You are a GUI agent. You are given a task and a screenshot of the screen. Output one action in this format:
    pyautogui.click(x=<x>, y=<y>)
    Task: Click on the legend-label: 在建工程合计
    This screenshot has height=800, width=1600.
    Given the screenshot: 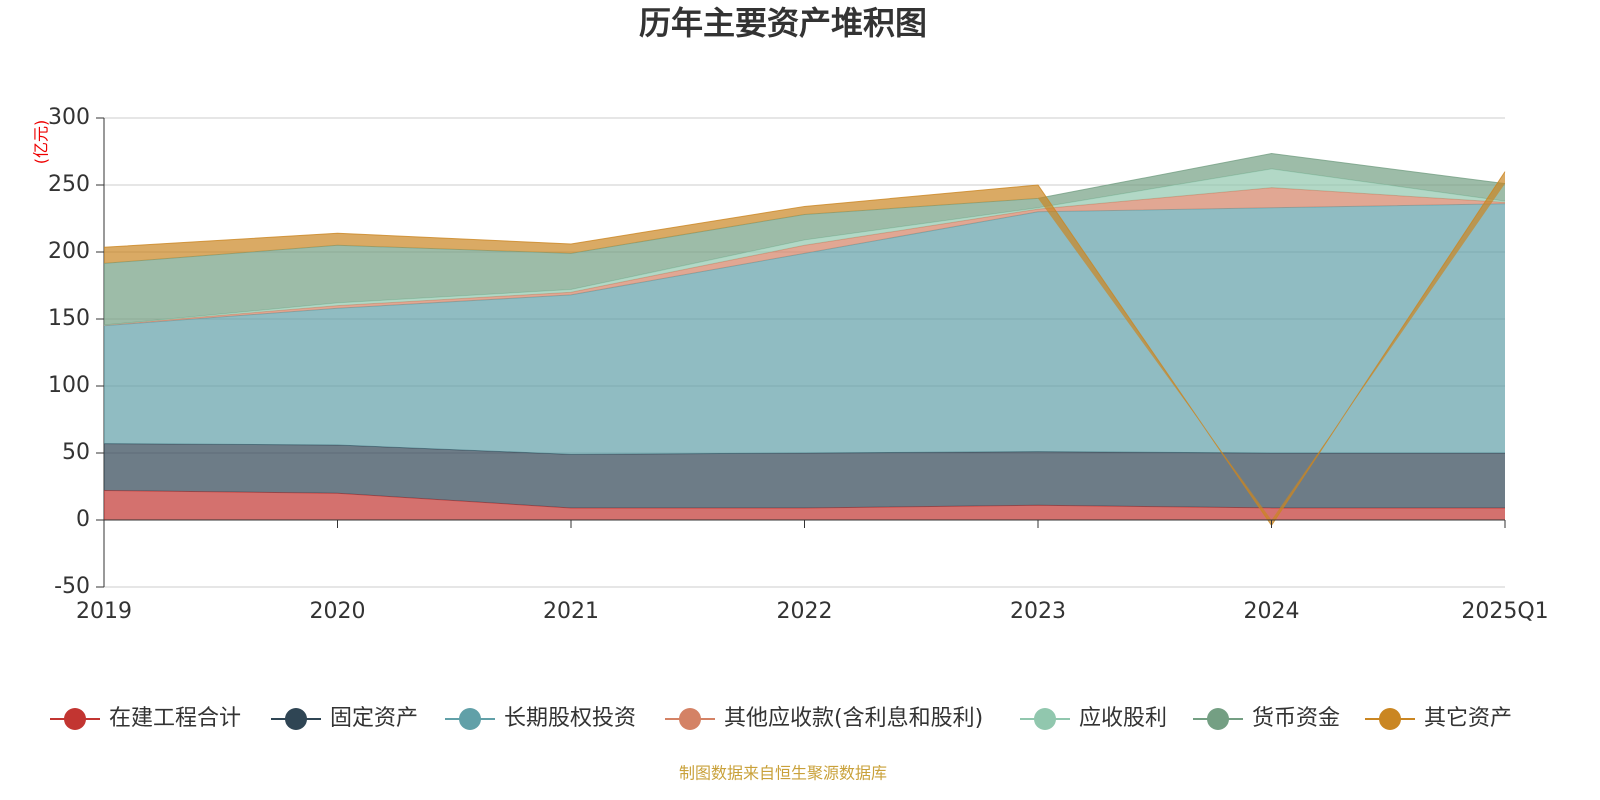 What is the action you would take?
    pyautogui.click(x=175, y=718)
    